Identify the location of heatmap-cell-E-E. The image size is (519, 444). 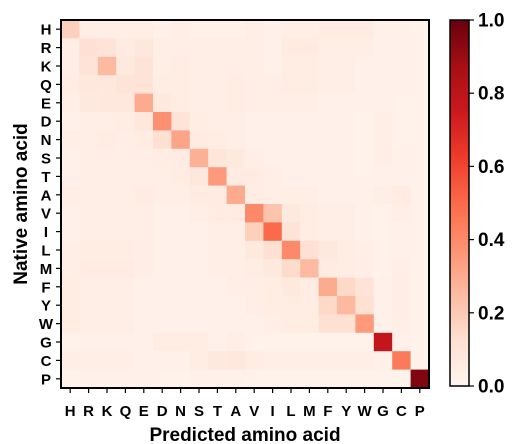
(144, 103).